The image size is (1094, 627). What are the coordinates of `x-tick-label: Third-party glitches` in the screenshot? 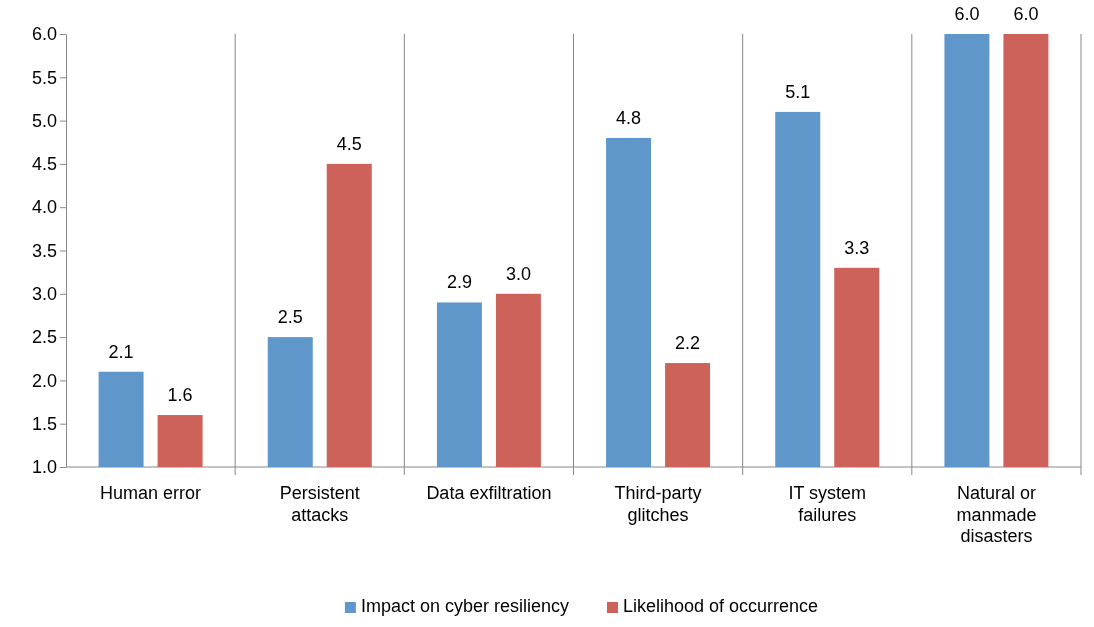 It's located at (658, 504).